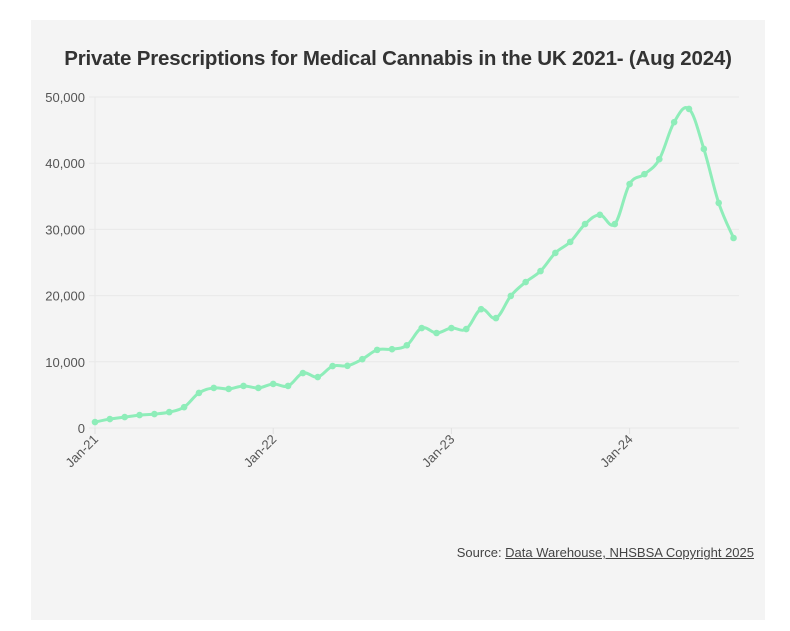 This screenshot has width=790, height=631. I want to click on data-point: Aug-24: 28700, so click(733, 238).